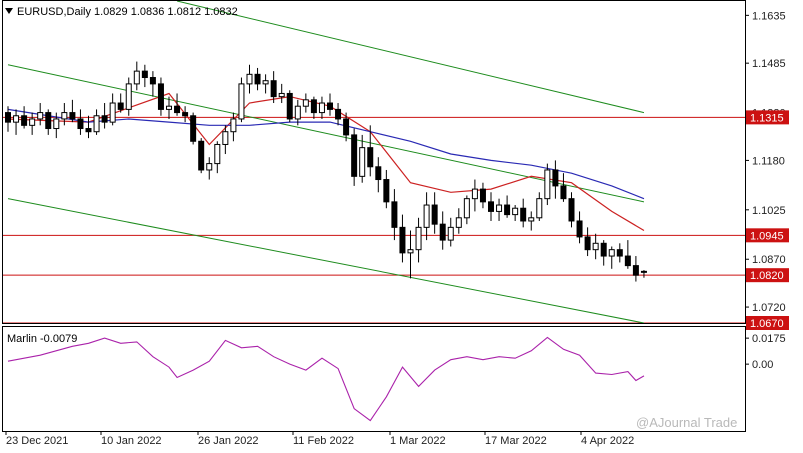  Describe the element at coordinates (516, 441) in the screenshot. I see `time-tick-label: 17 Mar 2022` at that location.